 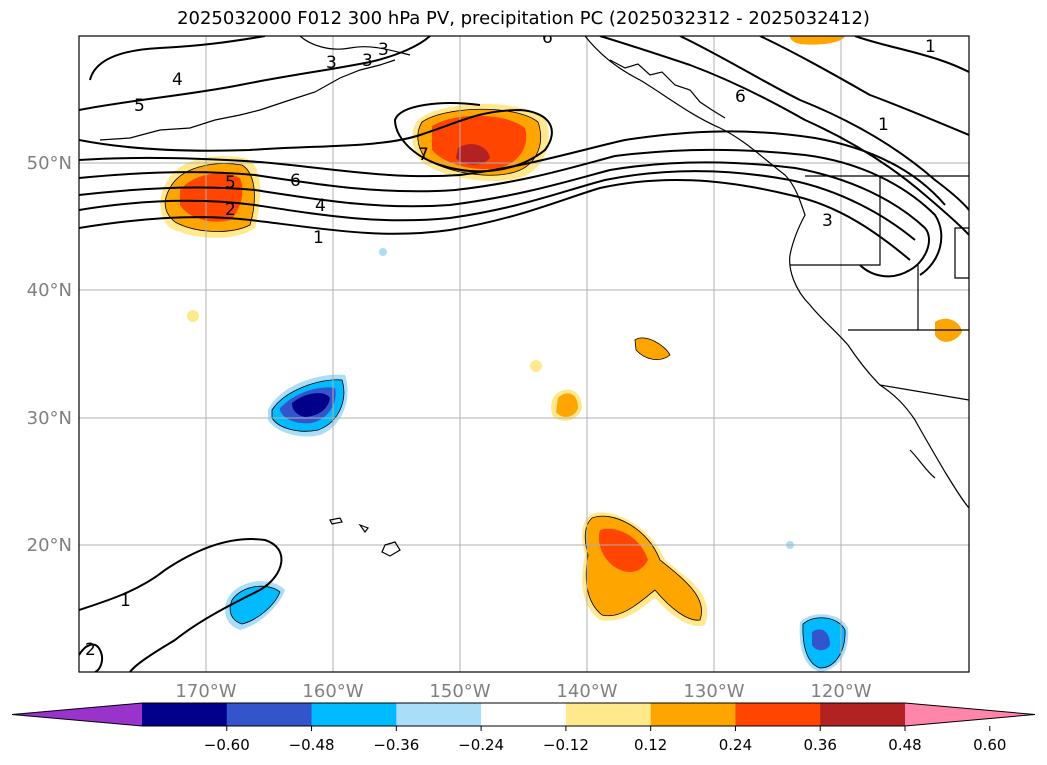 What do you see at coordinates (523, 691) in the screenshot?
I see `lon-labels: 170°W 160°W 150°W 140°W 130°W 120°W` at bounding box center [523, 691].